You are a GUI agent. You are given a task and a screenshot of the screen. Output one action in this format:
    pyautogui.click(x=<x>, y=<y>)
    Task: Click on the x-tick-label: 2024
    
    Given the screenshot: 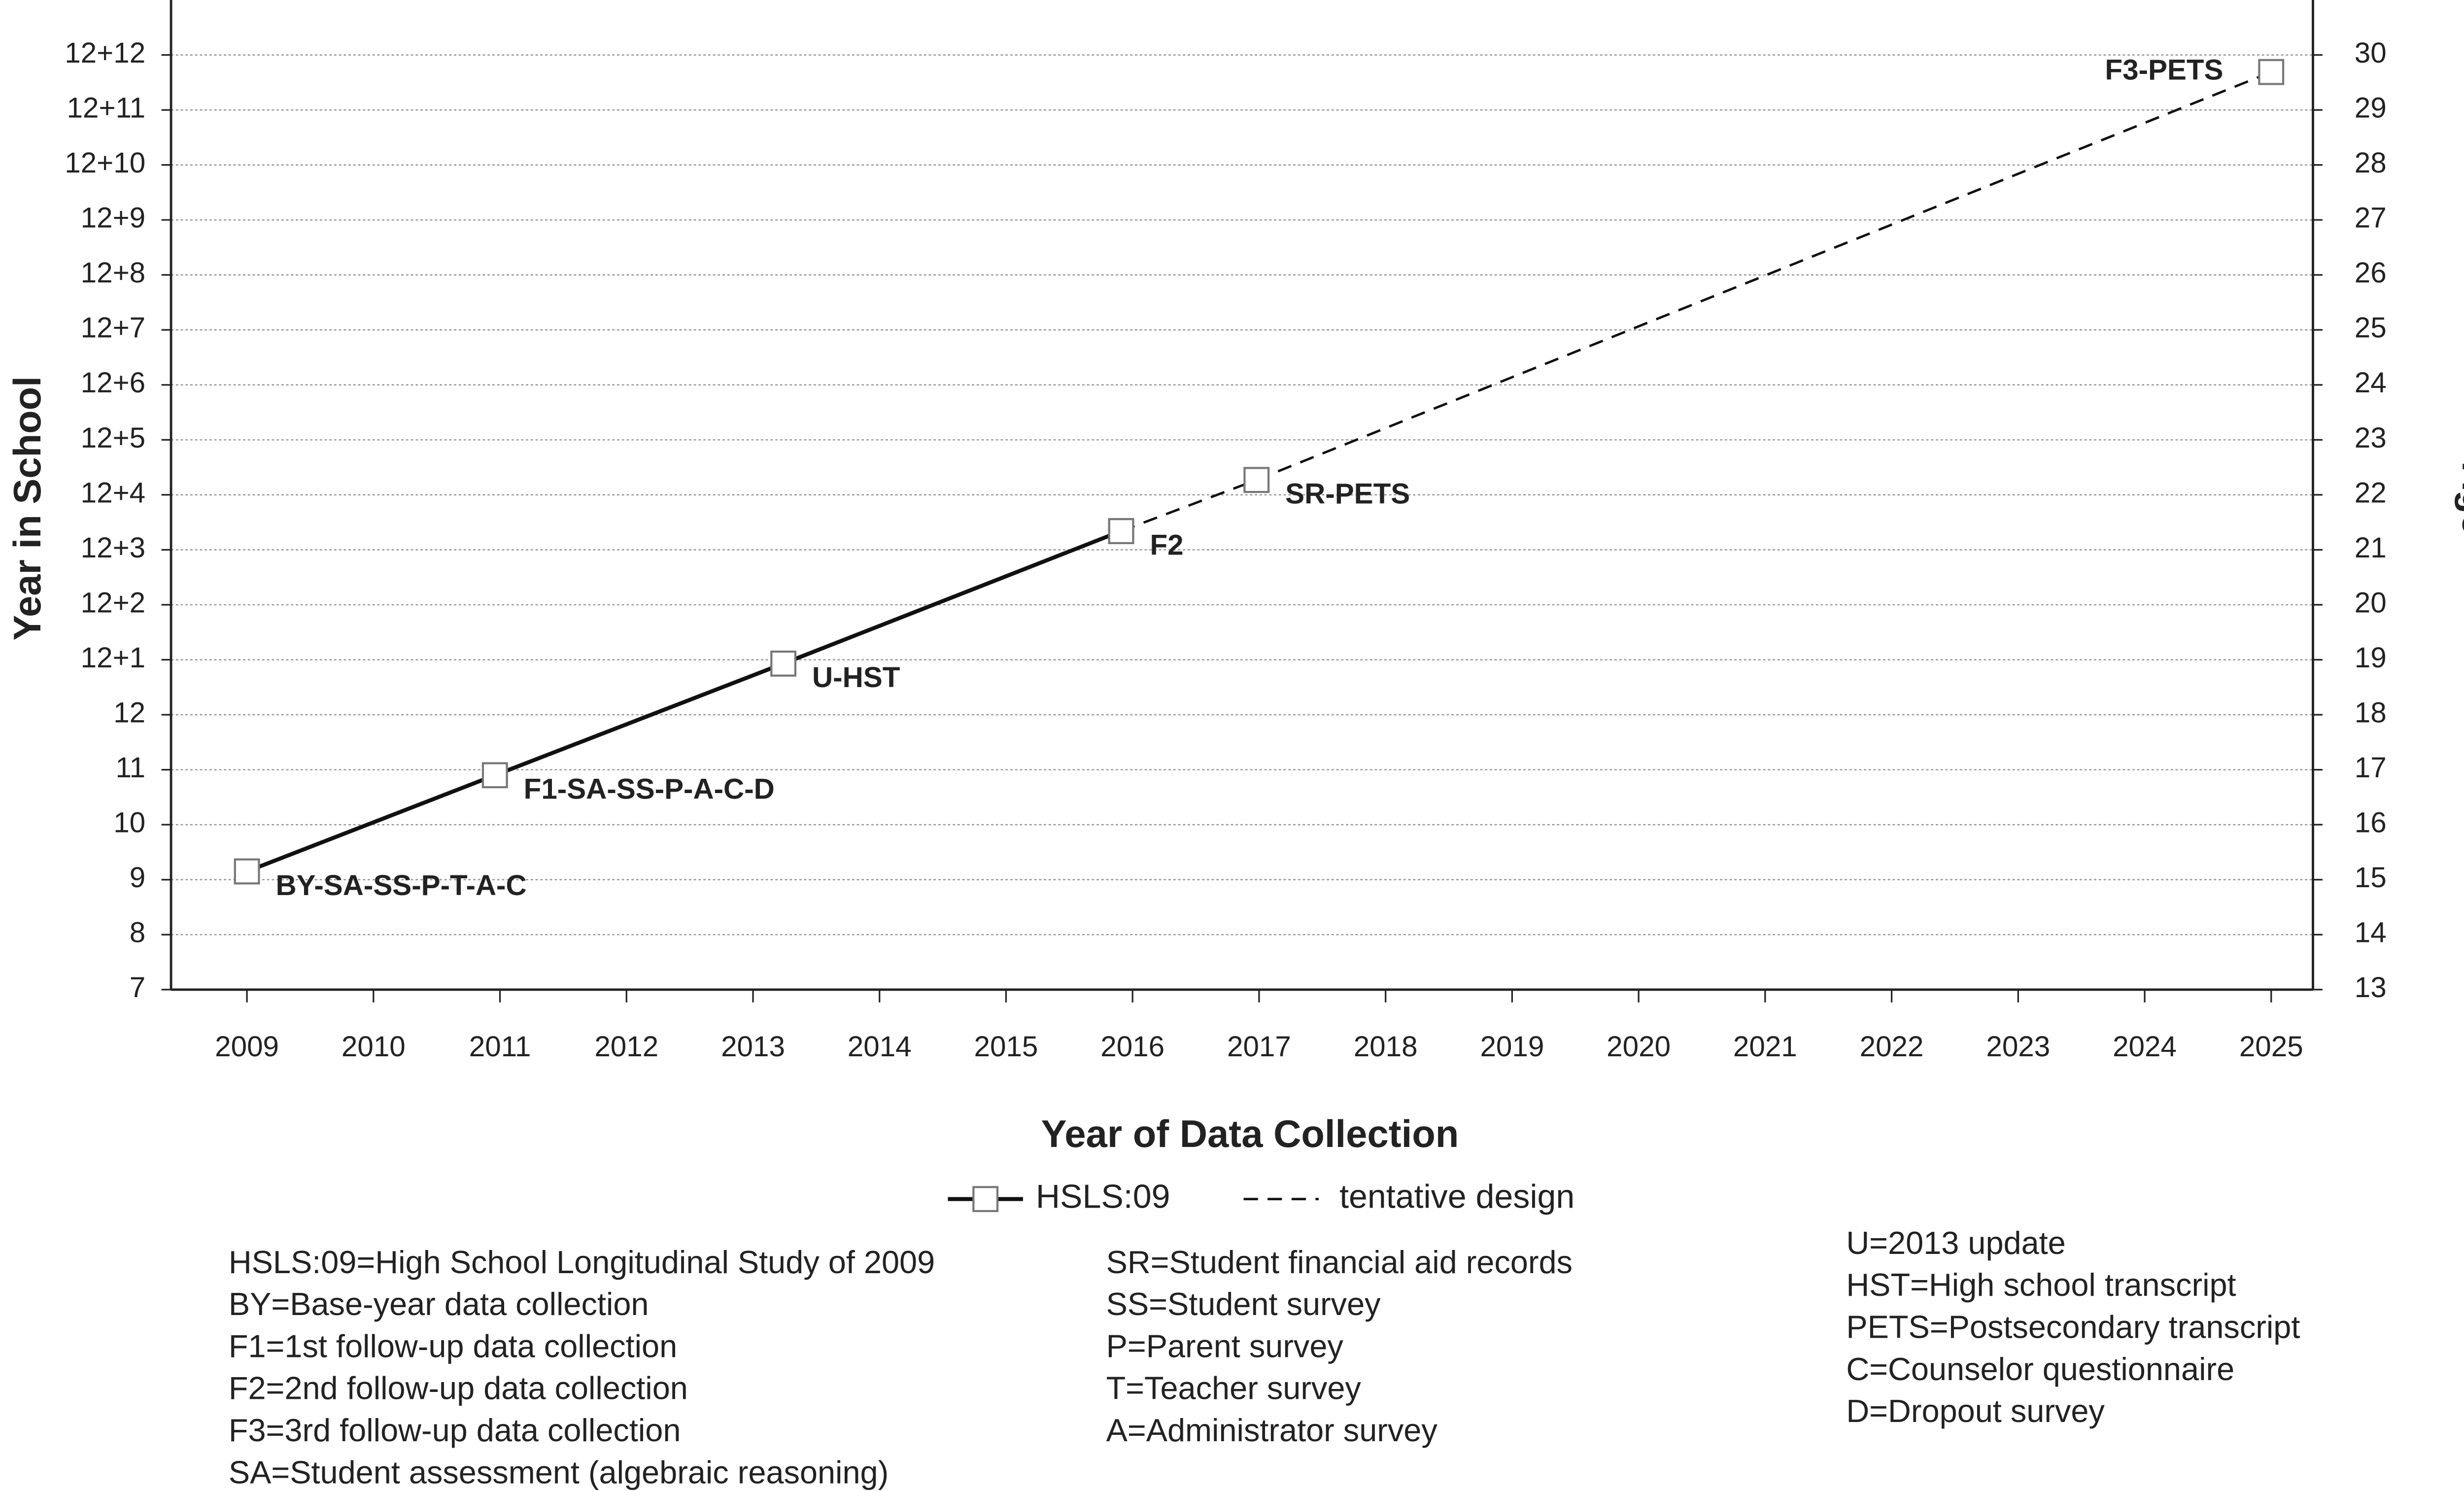 What is the action you would take?
    pyautogui.click(x=2145, y=1047)
    